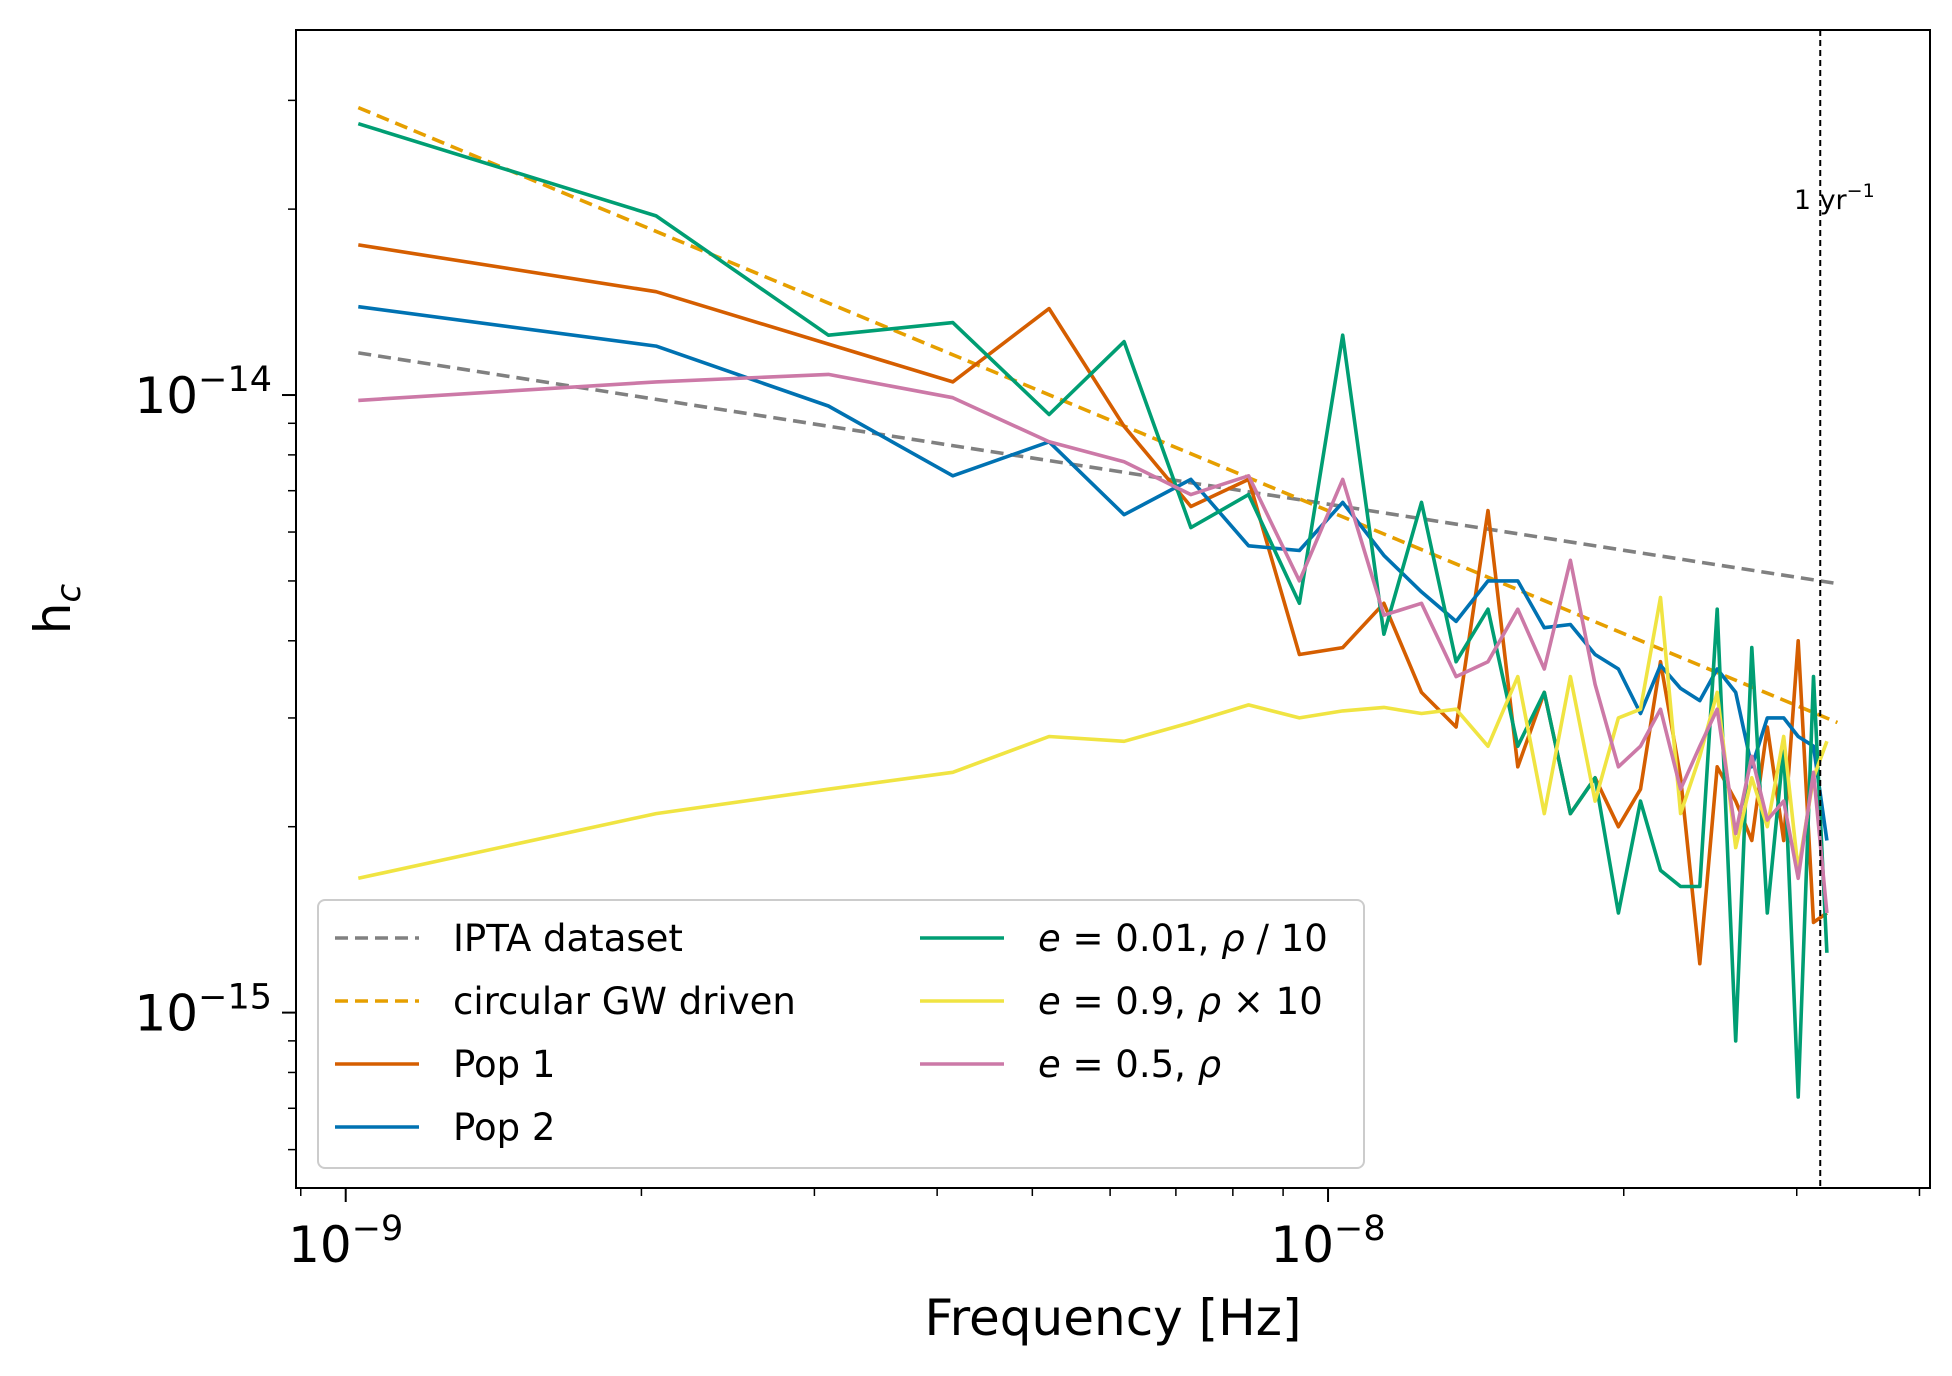 This screenshot has width=1952, height=1376. What do you see at coordinates (1112, 1318) in the screenshot?
I see `x-axis-label: Frequency [Hz]` at bounding box center [1112, 1318].